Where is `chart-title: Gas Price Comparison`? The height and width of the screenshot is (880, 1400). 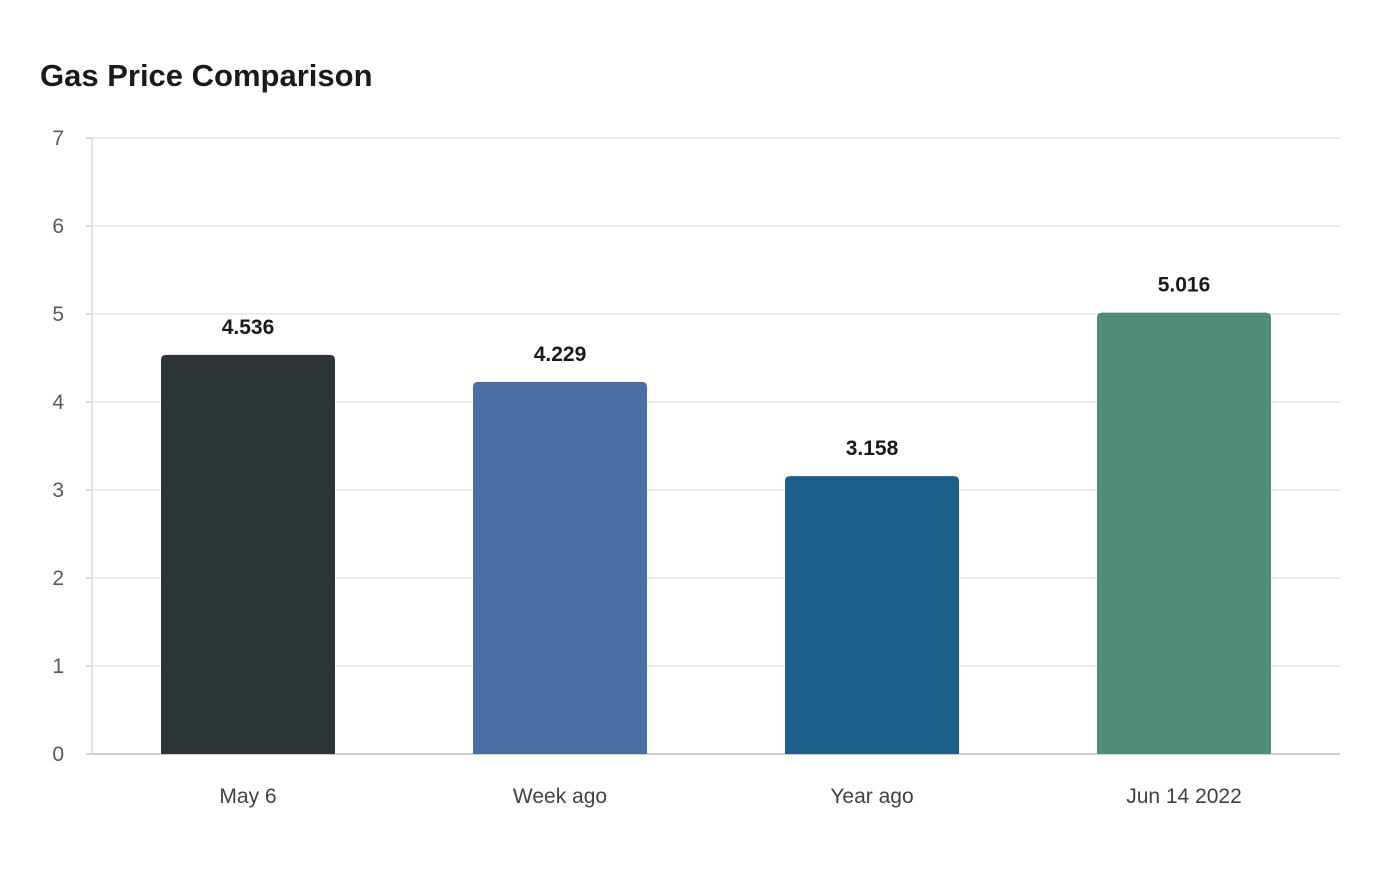
chart-title: Gas Price Comparison is located at coordinates (206, 75).